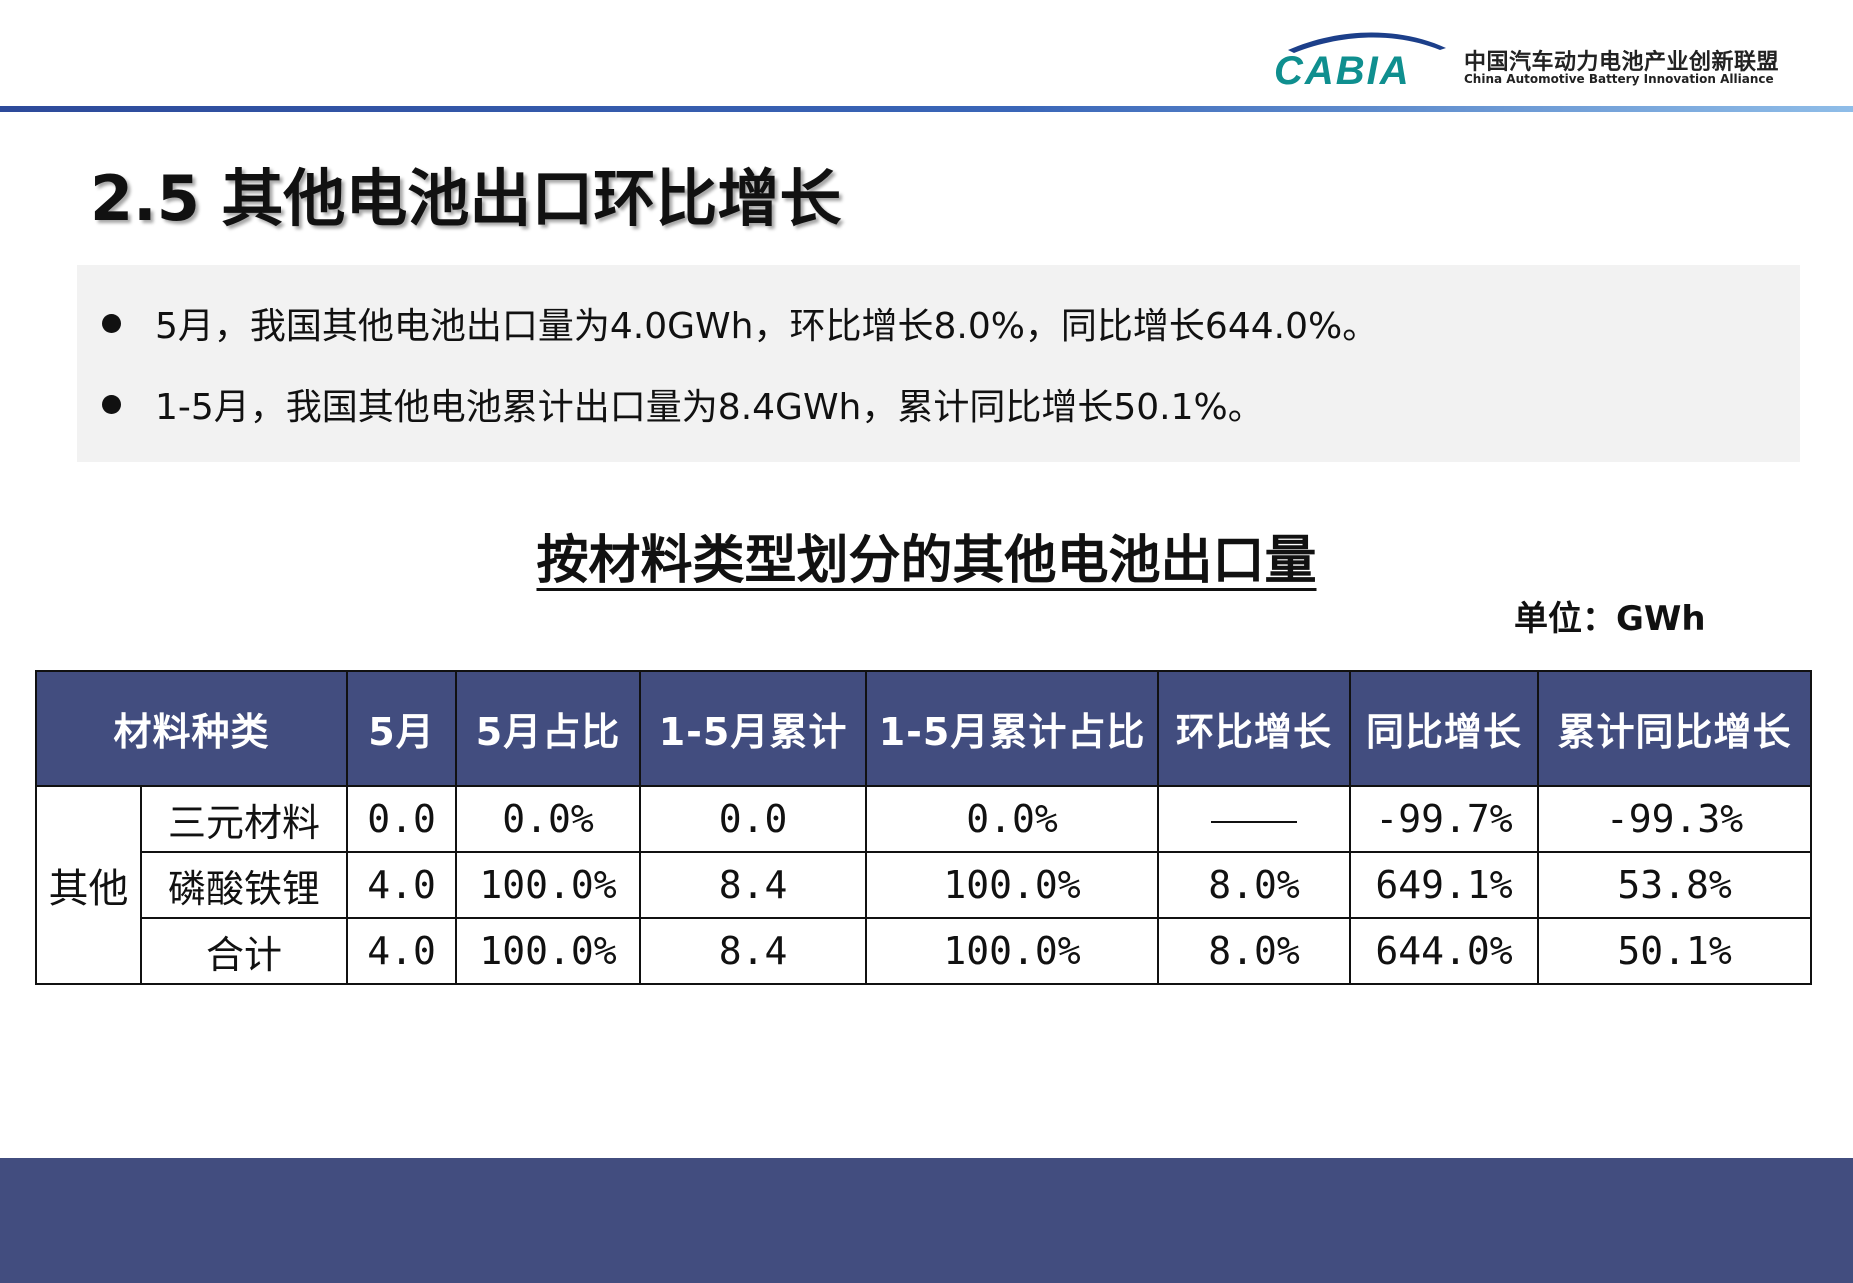 The image size is (1853, 1283). What do you see at coordinates (1254, 819) in the screenshot?
I see `mom-cell` at bounding box center [1254, 819].